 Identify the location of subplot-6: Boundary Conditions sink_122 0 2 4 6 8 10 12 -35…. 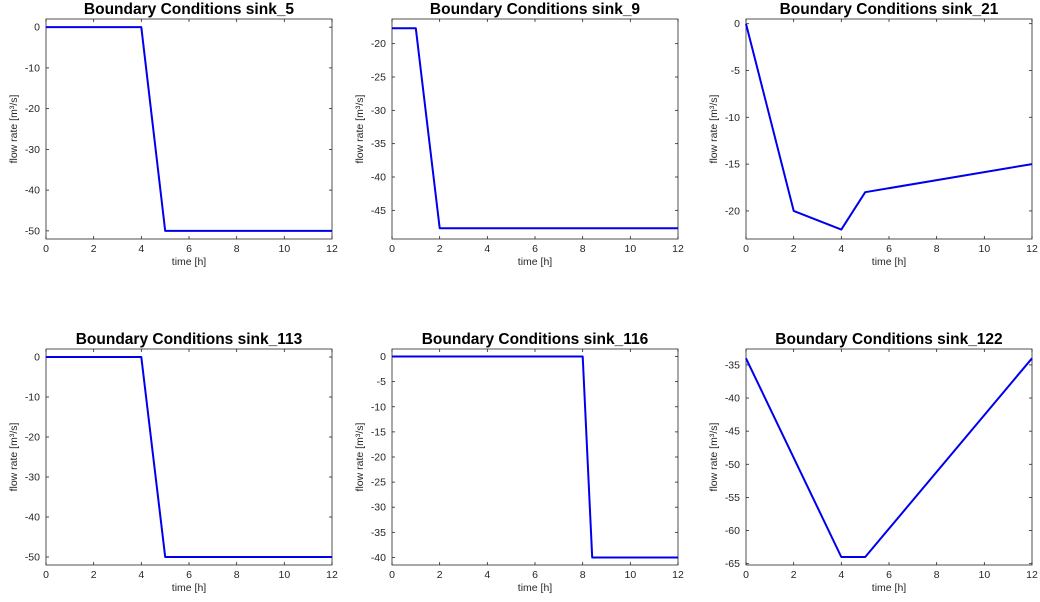
(873, 462).